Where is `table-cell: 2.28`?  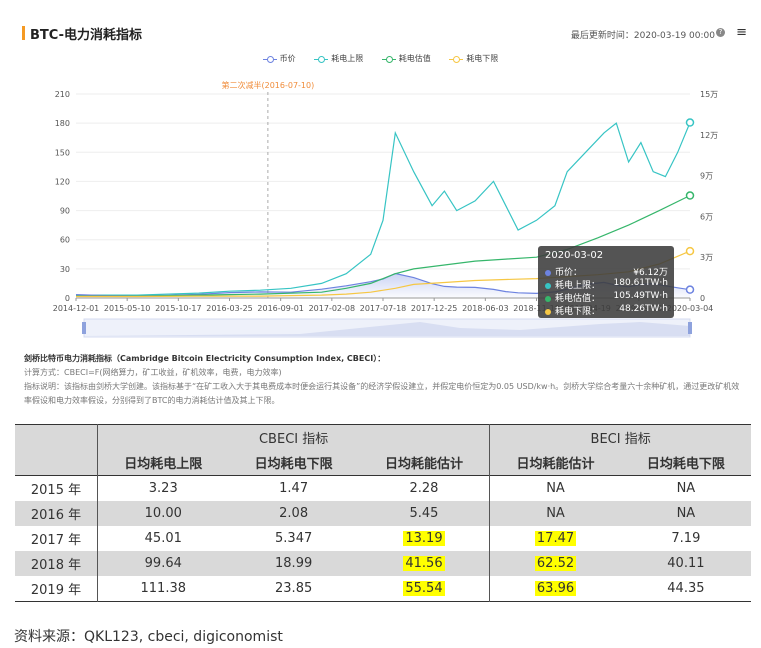 table-cell: 2.28 is located at coordinates (424, 488).